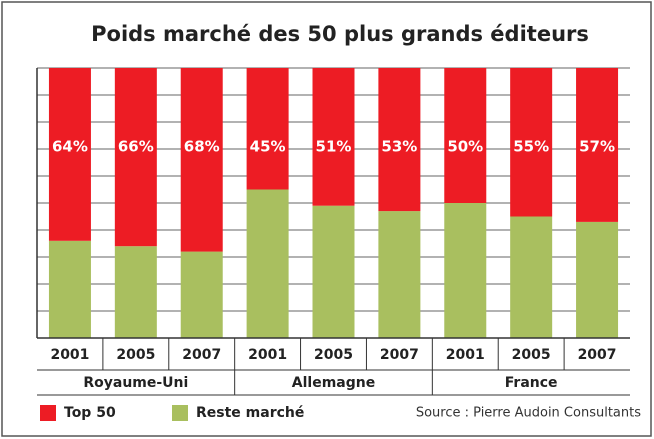  What do you see at coordinates (340, 34) in the screenshot?
I see `chart-title: Poids marché des 50 plus grands éditeurs` at bounding box center [340, 34].